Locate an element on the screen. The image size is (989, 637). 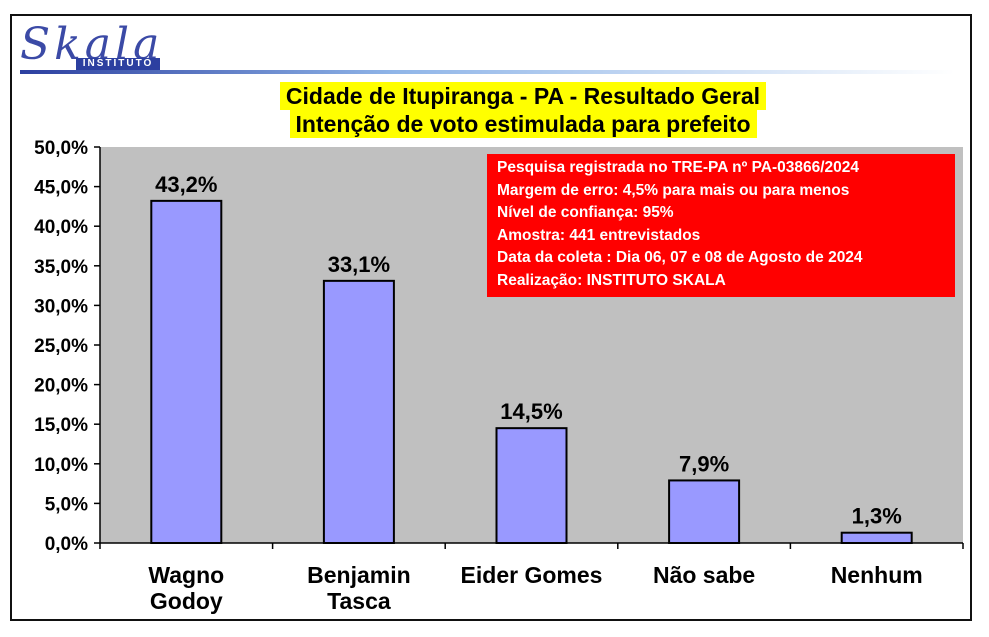
logo-subtitle: INSTITUTO is located at coordinates (118, 64).